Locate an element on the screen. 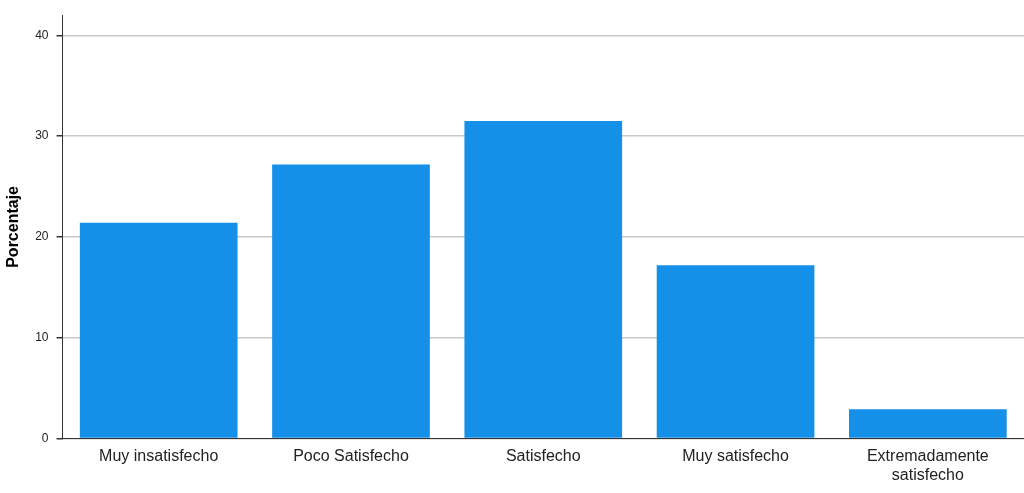  x-tick-label: Extremadamente satisfecho is located at coordinates (927, 464).